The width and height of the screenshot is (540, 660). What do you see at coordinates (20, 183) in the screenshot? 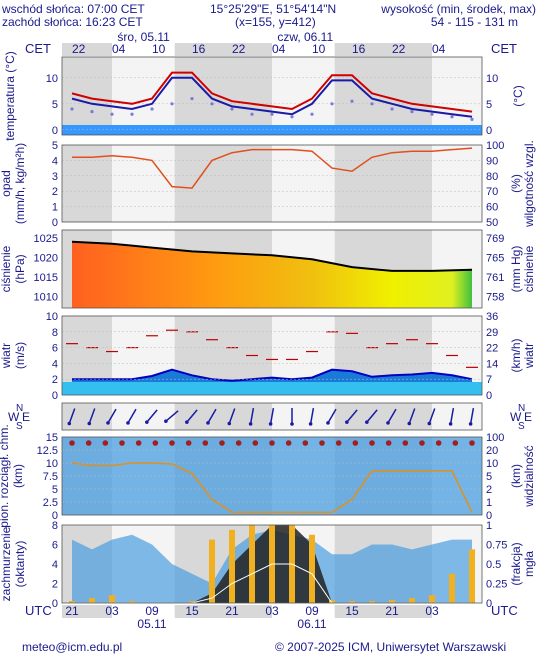
I see `precip-axis-unit: (mm/h, kg/m²h)` at bounding box center [20, 183].